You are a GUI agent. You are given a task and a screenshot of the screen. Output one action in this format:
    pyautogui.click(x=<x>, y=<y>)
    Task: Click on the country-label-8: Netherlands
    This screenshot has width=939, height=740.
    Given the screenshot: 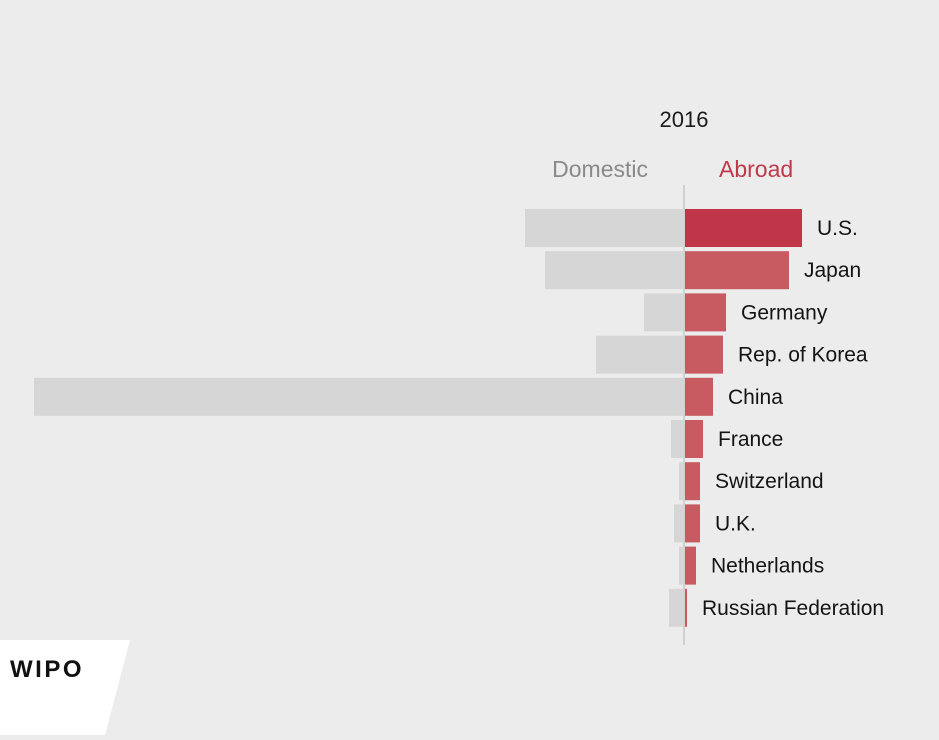 What is the action you would take?
    pyautogui.click(x=767, y=566)
    